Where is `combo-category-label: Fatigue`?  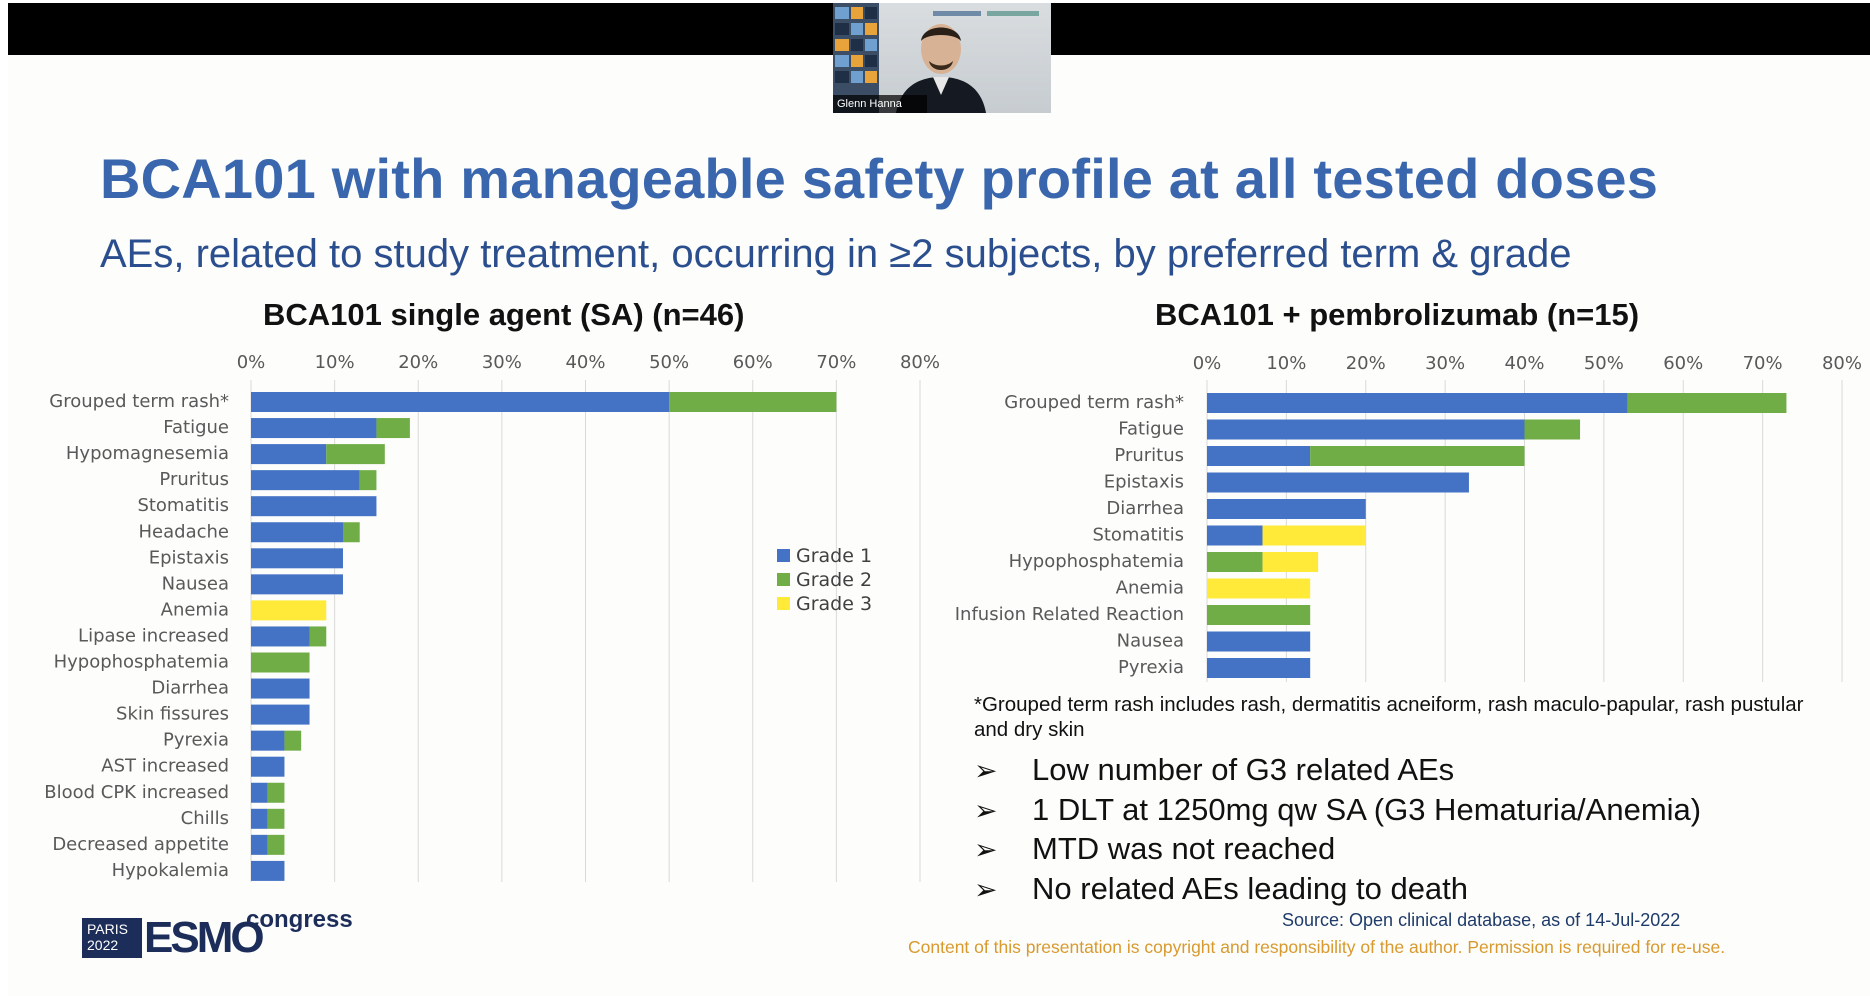 combo-category-label: Fatigue is located at coordinates (1151, 429).